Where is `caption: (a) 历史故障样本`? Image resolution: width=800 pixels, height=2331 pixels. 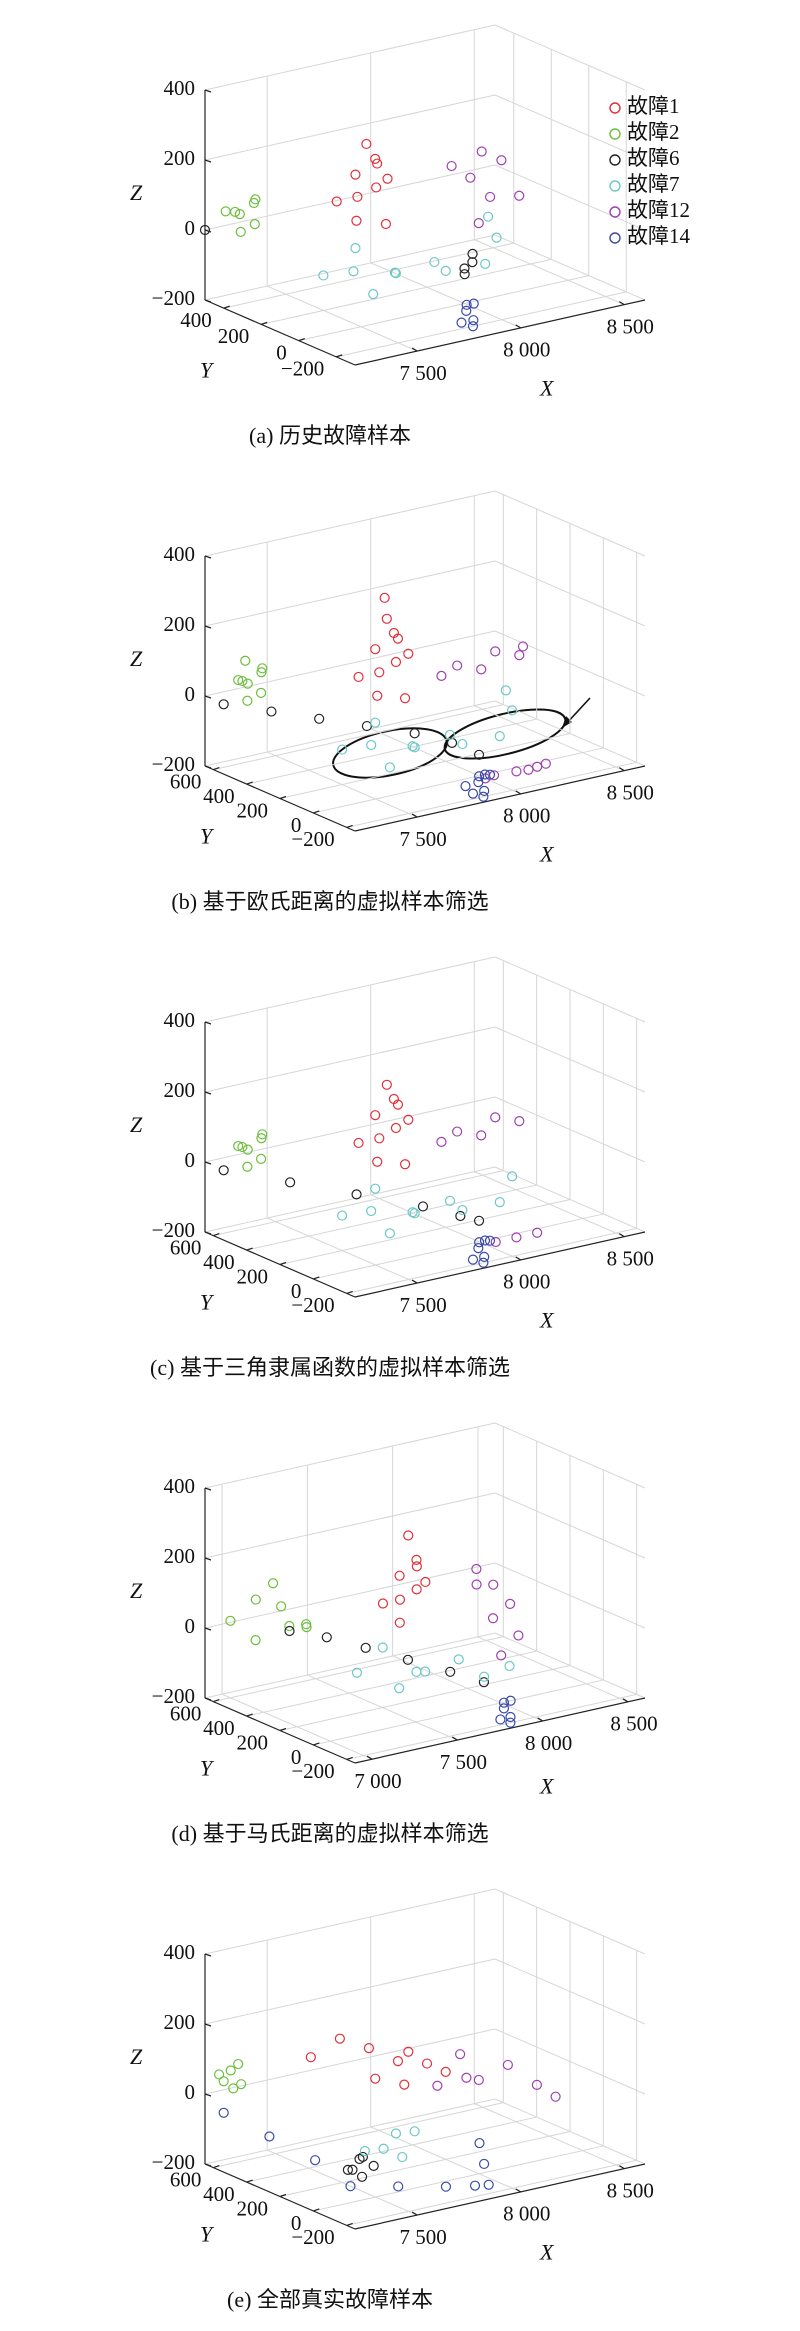 caption: (a) 历史故障样本 is located at coordinates (330, 435).